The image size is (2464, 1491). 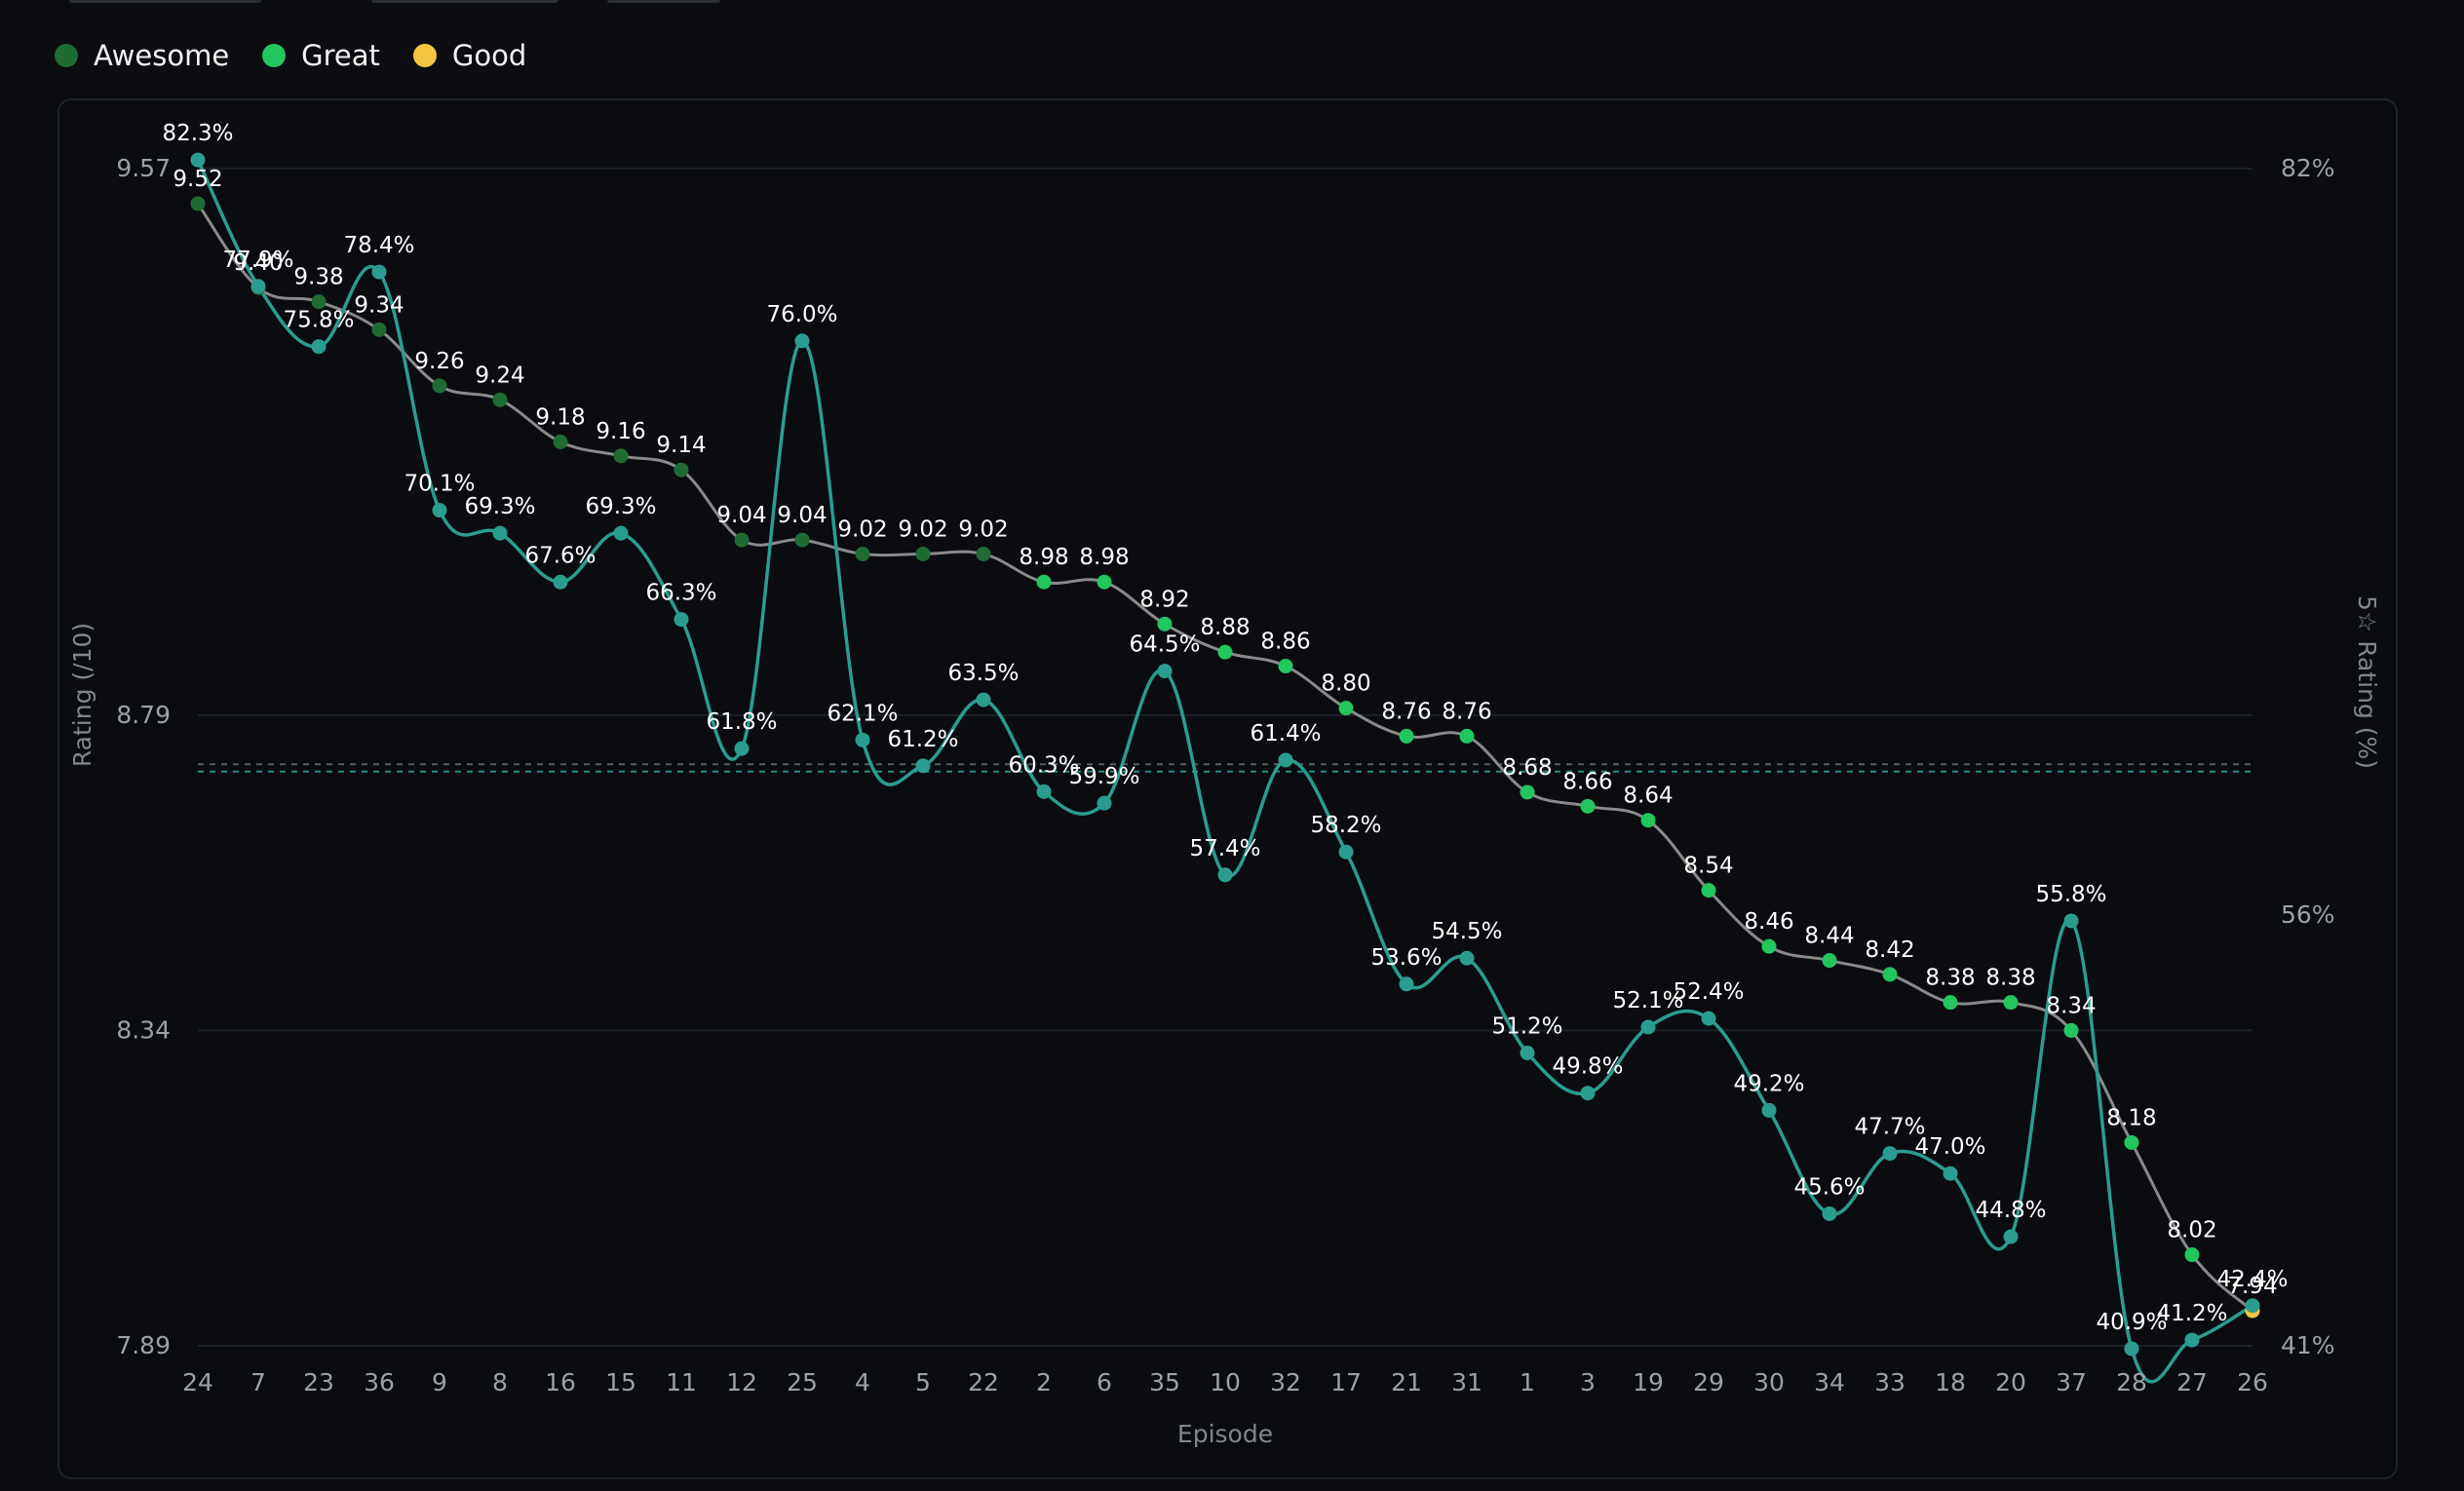 I want to click on x-tick-label: 3, so click(x=1588, y=1382).